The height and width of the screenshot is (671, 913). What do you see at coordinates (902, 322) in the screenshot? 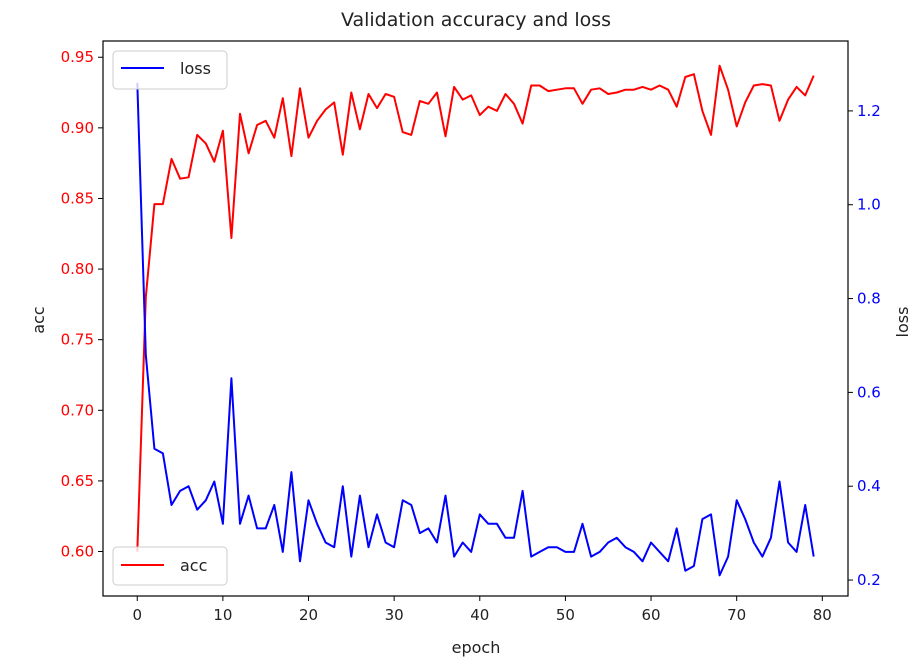
I see `y-axis-right-label: loss` at bounding box center [902, 322].